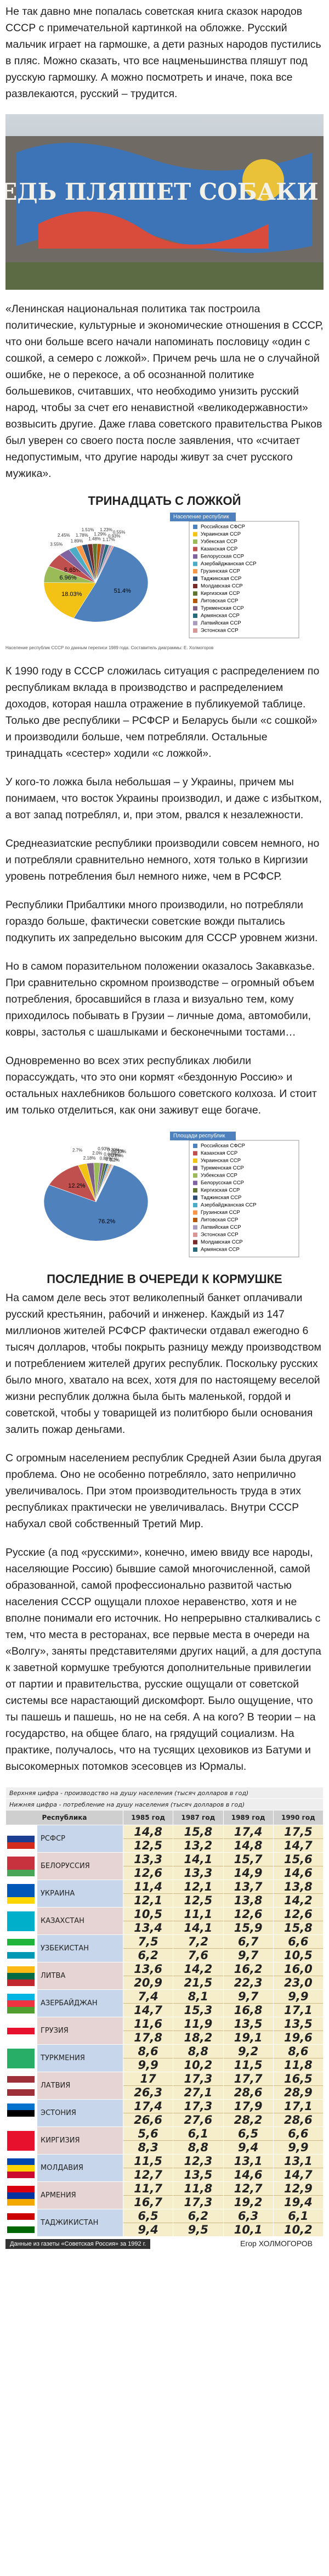  What do you see at coordinates (164, 2113) in the screenshot?
I see `table-row: ЭСТОНИЯ 17,4 26,6 17,3 27,6 17,9 28,2 17,1 28,6` at bounding box center [164, 2113].